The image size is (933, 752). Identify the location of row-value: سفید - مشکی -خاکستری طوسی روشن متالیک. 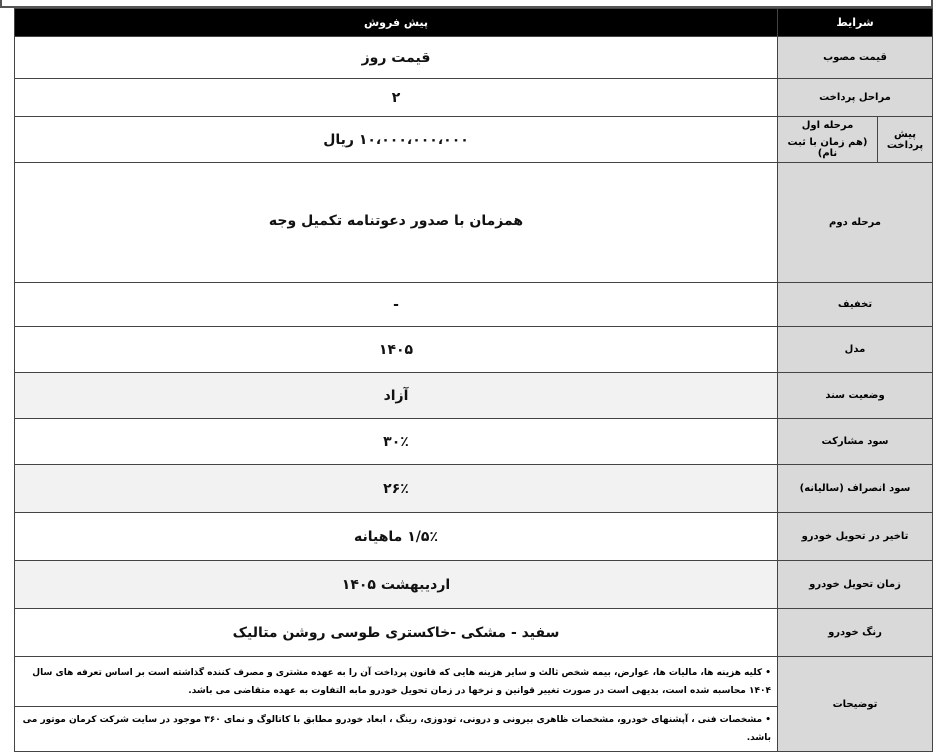
(396, 632).